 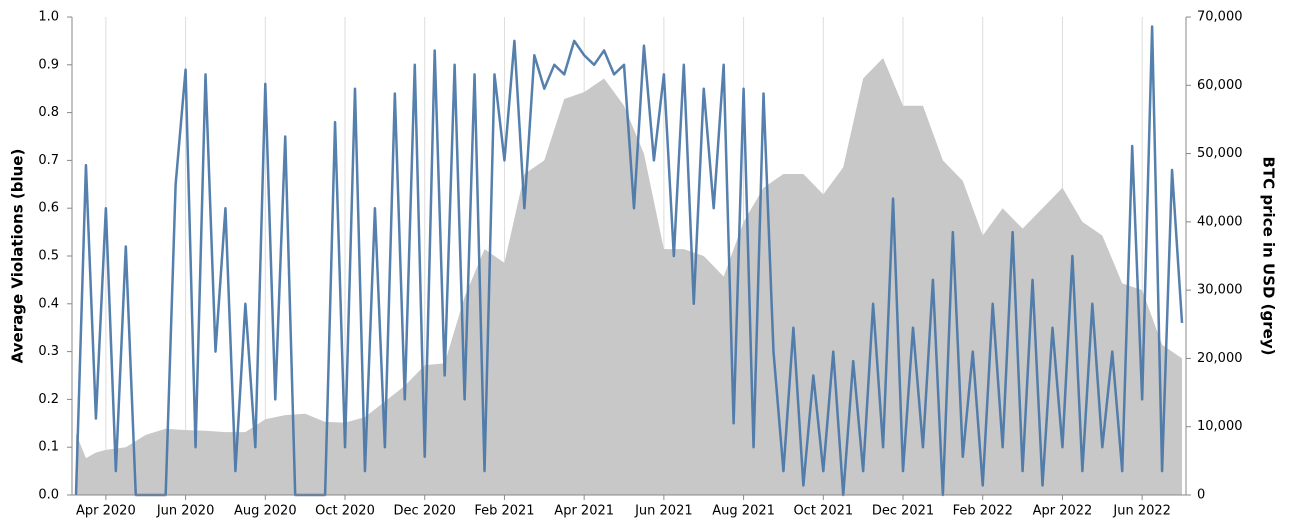 I want to click on x-tick-label: Jun 2021, so click(x=663, y=511).